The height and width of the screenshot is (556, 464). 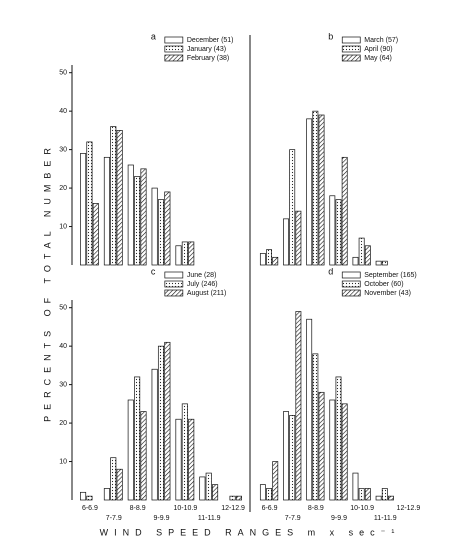 What do you see at coordinates (153, 271) in the screenshot?
I see `panel-label: c` at bounding box center [153, 271].